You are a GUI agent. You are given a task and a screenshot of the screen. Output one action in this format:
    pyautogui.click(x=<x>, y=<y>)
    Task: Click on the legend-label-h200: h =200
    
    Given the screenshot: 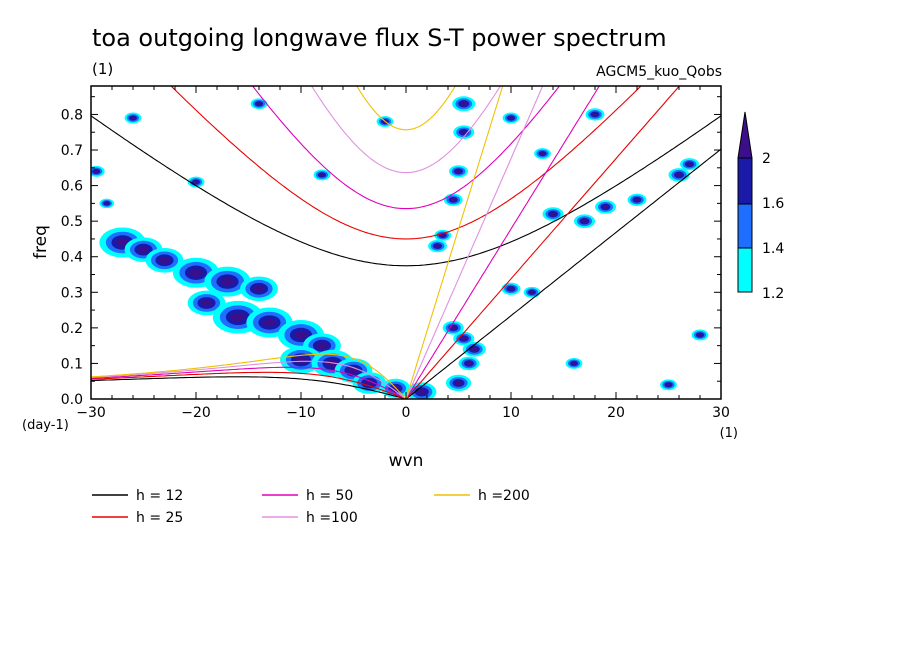 What is the action you would take?
    pyautogui.click(x=504, y=496)
    